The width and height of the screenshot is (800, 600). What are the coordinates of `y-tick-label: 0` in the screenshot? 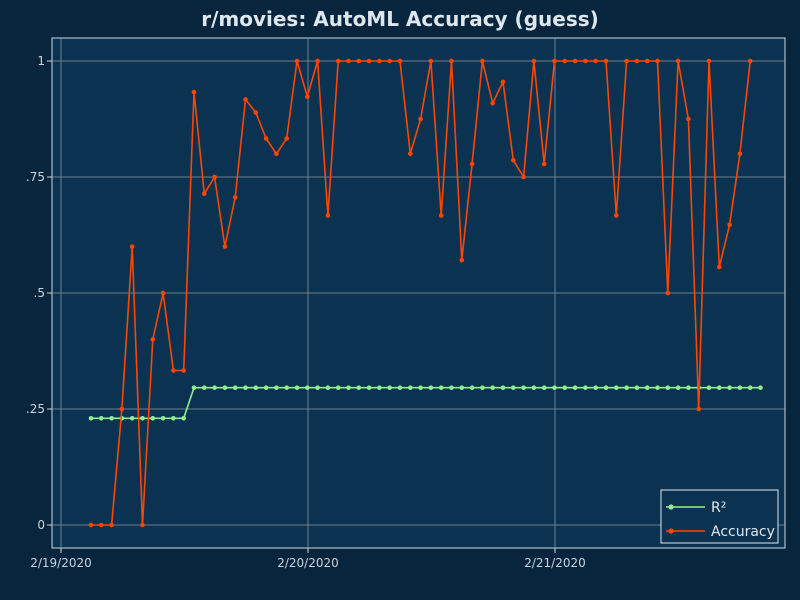 It's located at (41, 525).